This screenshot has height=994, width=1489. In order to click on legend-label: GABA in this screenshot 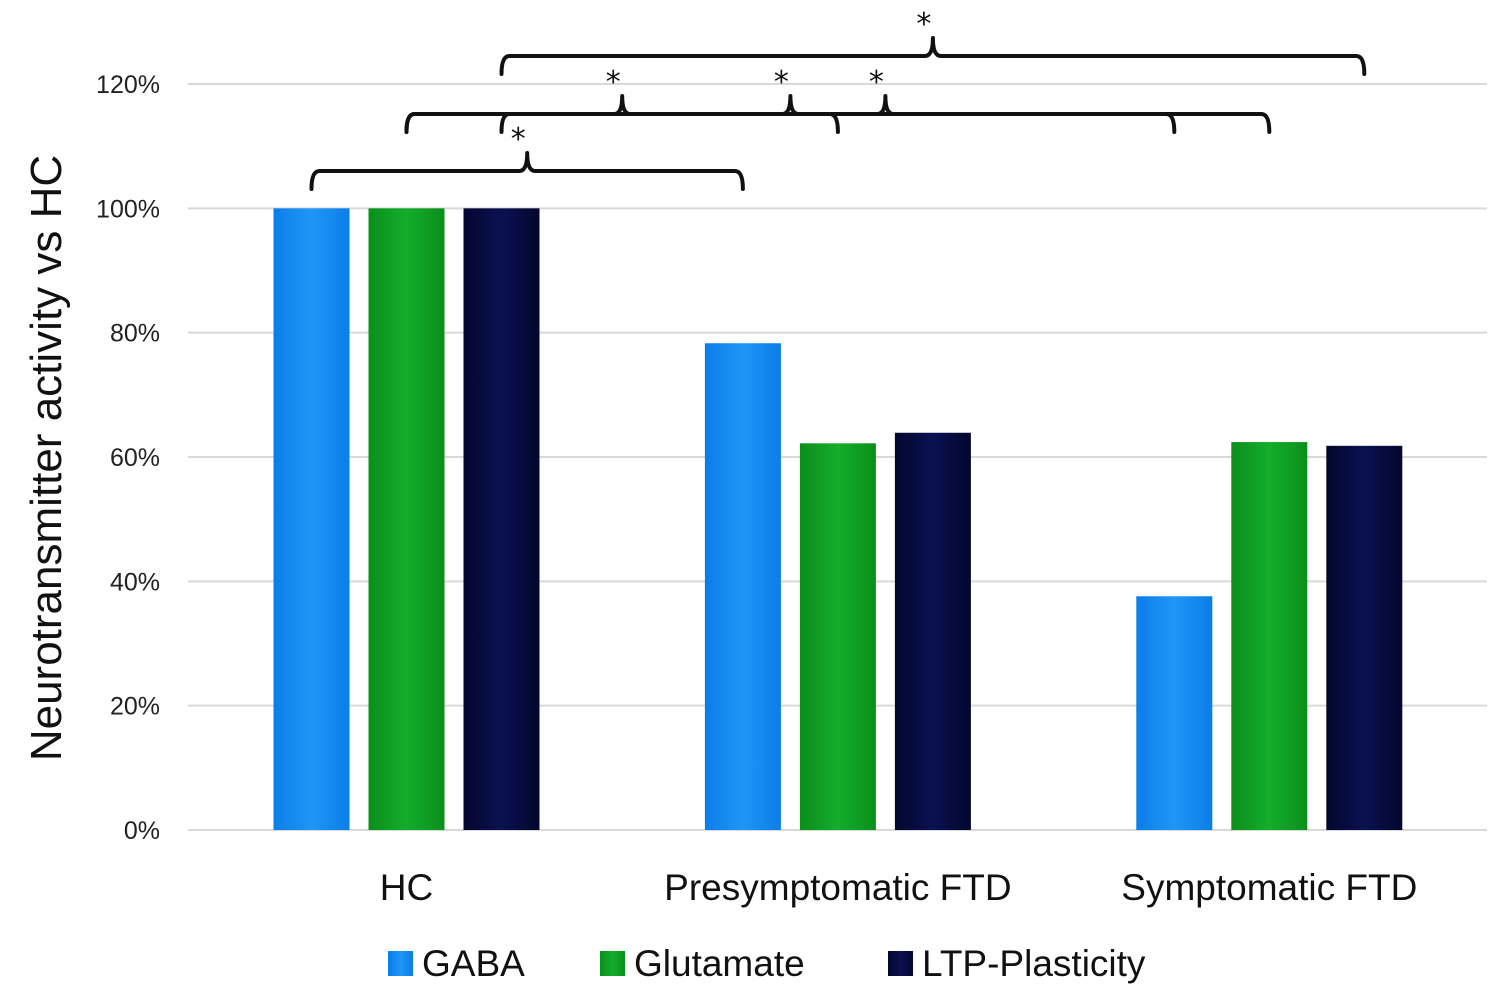, I will do `click(473, 963)`.